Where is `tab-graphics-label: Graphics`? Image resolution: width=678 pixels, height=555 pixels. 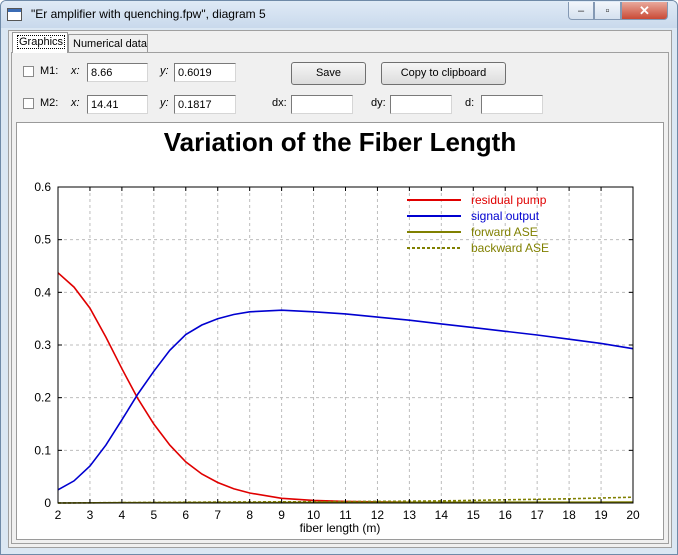 tab-graphics-label: Graphics is located at coordinates (41, 42).